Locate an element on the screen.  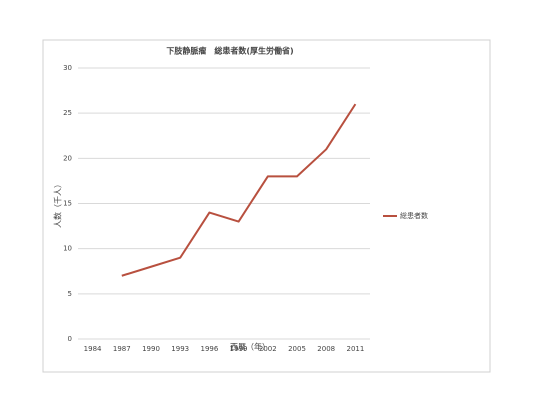
x-tick-label: 2002 is located at coordinates (268, 349).